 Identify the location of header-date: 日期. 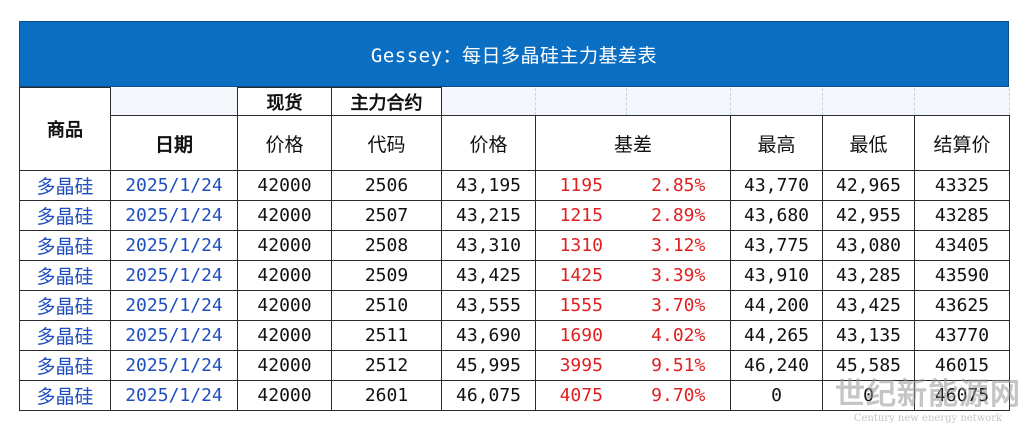
(174, 143).